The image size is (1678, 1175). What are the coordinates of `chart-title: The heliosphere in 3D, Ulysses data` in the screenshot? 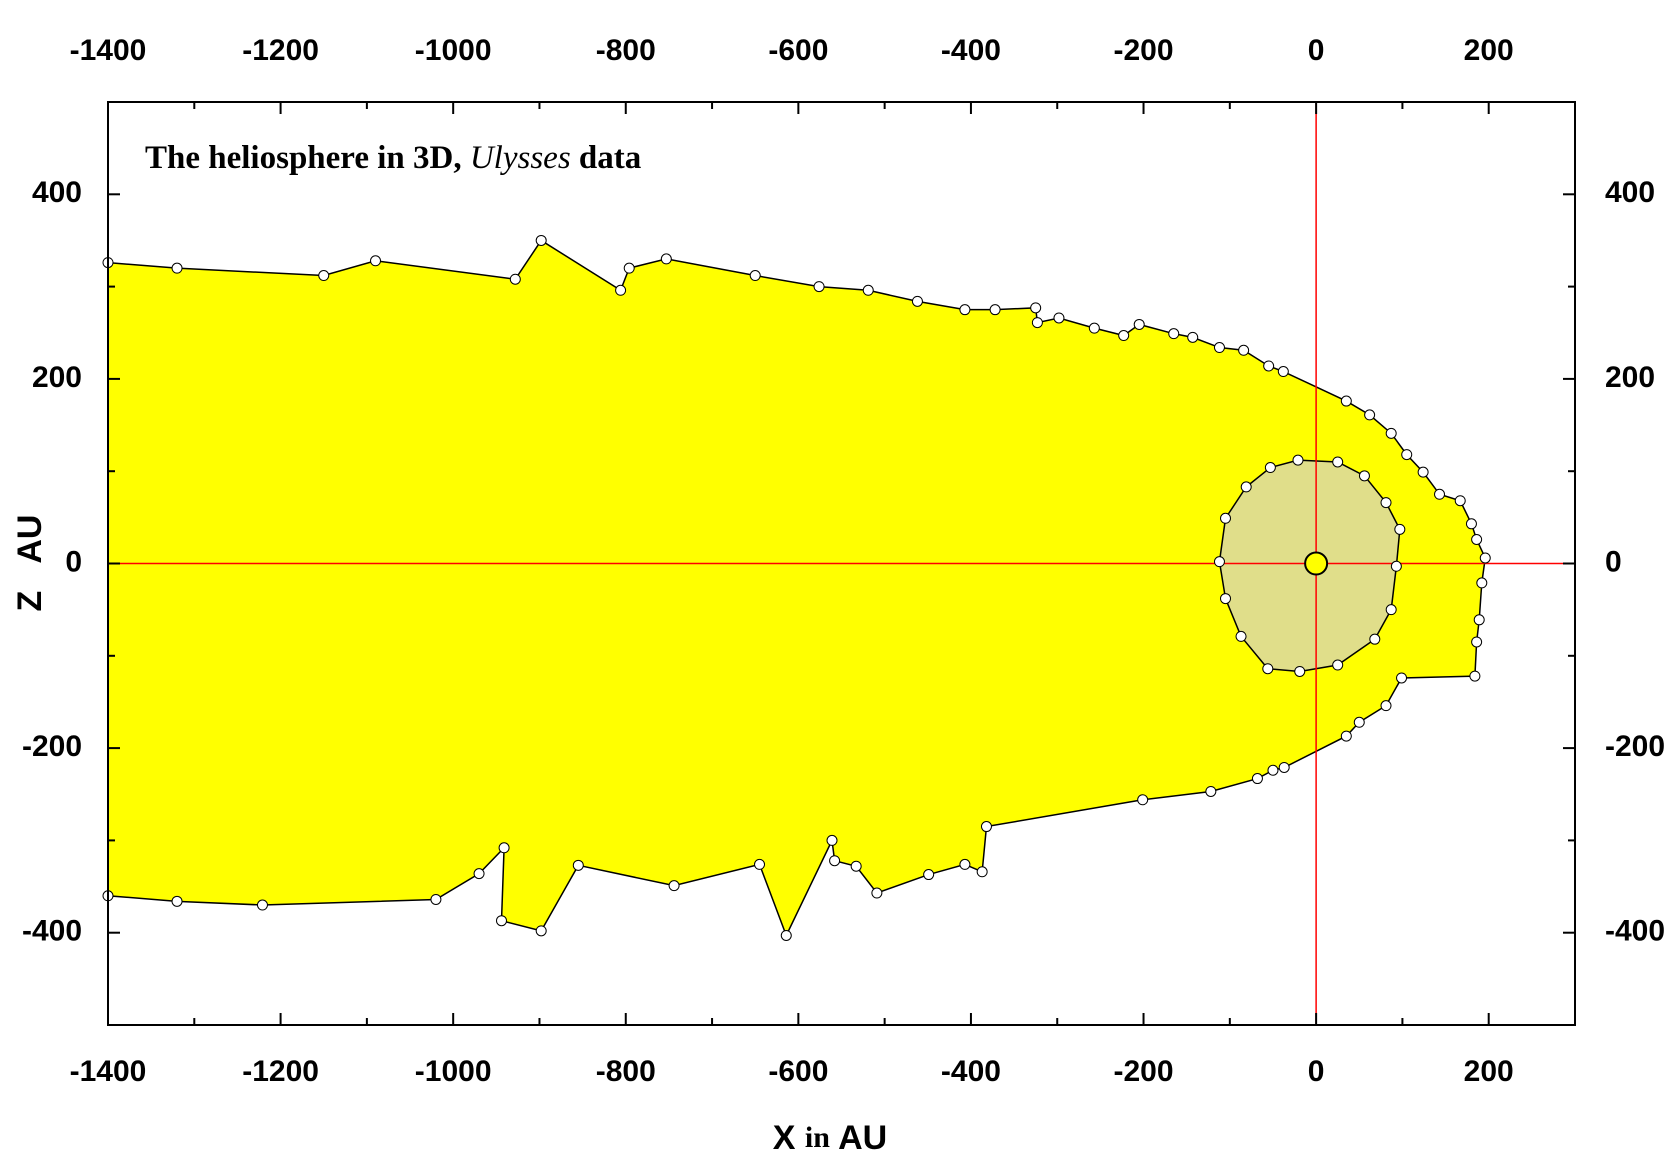 It's located at (393, 158).